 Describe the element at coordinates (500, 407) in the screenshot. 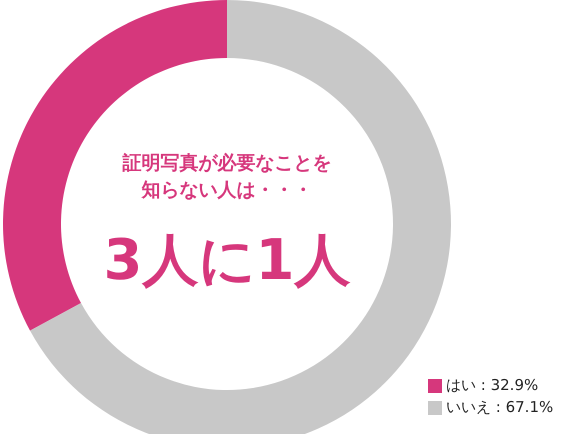

I see `legend-label: いいえ : 67.1%` at that location.